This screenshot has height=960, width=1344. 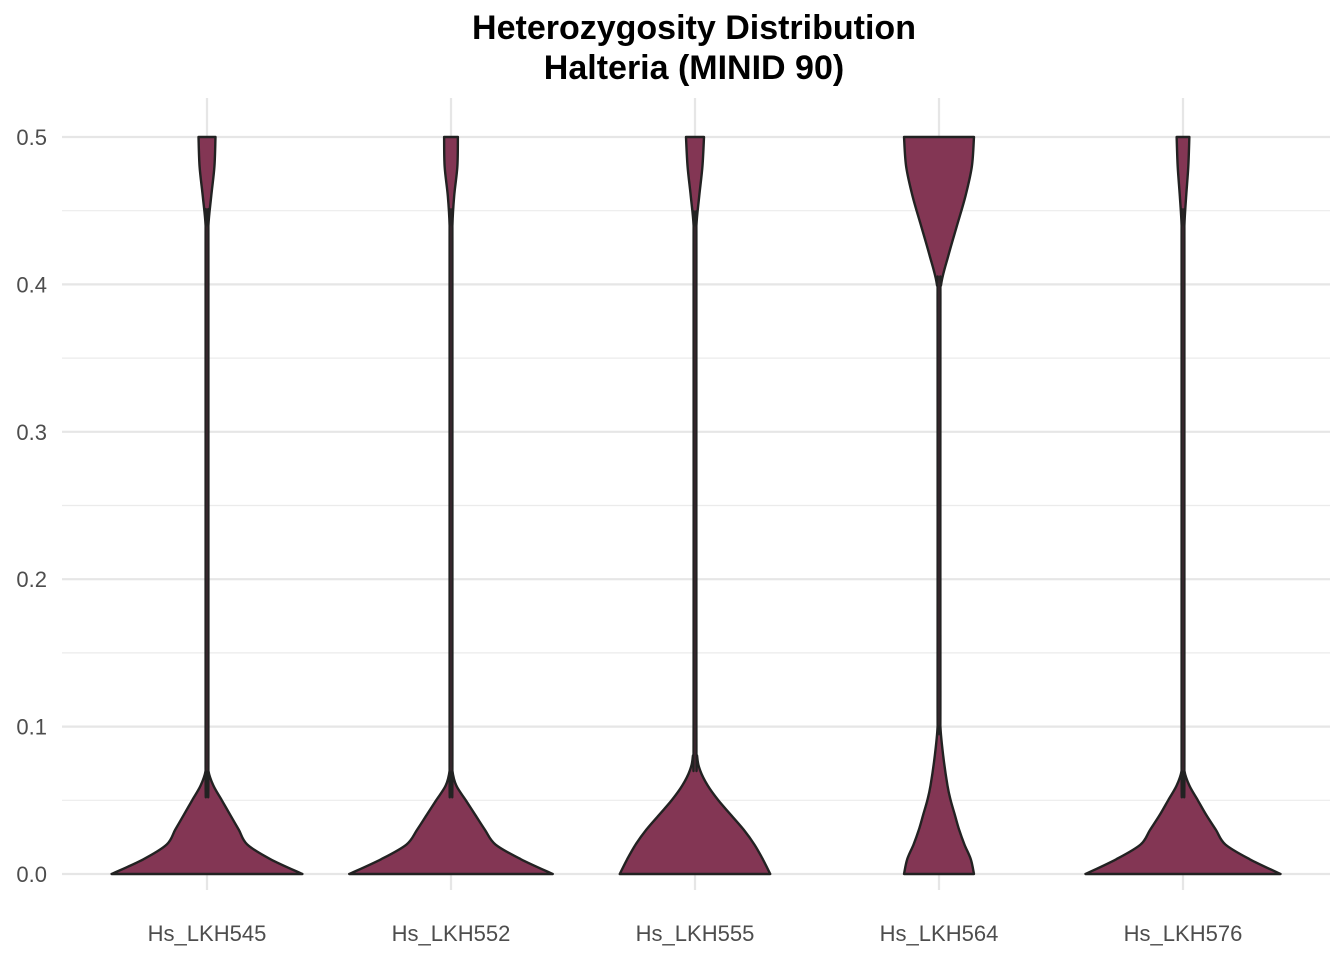 I want to click on x-tick-label: Hs_LKH555, so click(x=695, y=933).